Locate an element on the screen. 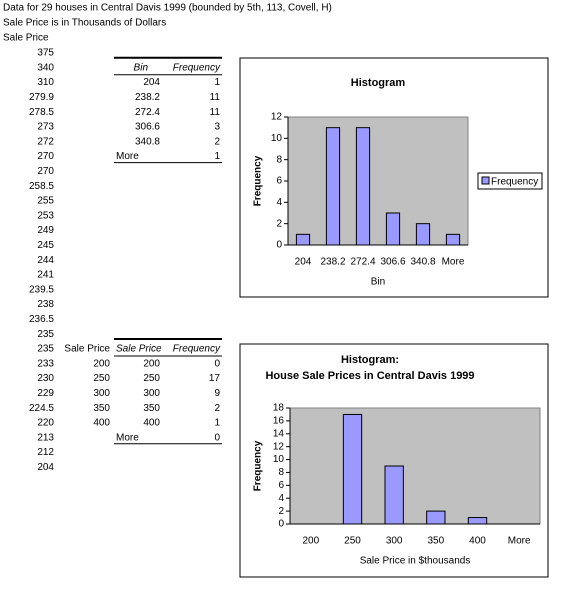 This screenshot has width=576, height=605. price-cell: 236.5 is located at coordinates (41, 319).